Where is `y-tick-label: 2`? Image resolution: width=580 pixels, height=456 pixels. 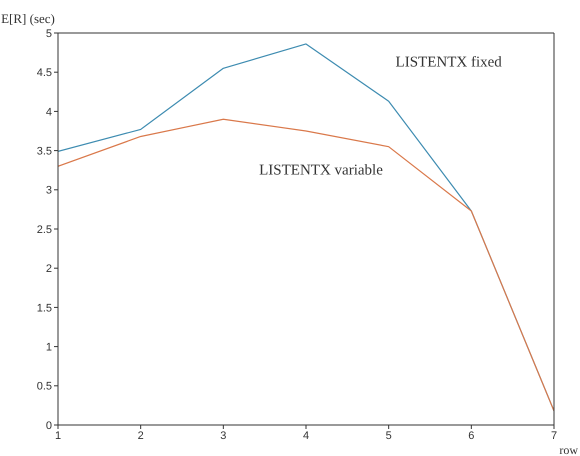
y-tick-label: 2 is located at coordinates (49, 269).